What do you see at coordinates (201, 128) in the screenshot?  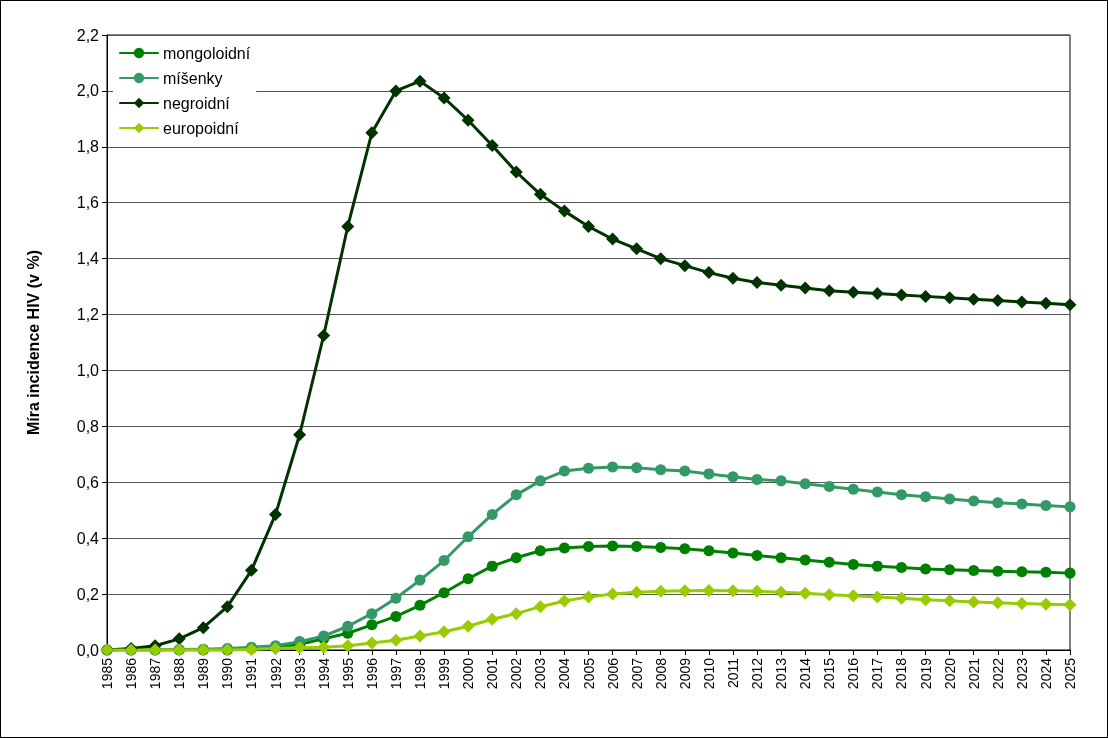 I see `legend-label: europoidní` at bounding box center [201, 128].